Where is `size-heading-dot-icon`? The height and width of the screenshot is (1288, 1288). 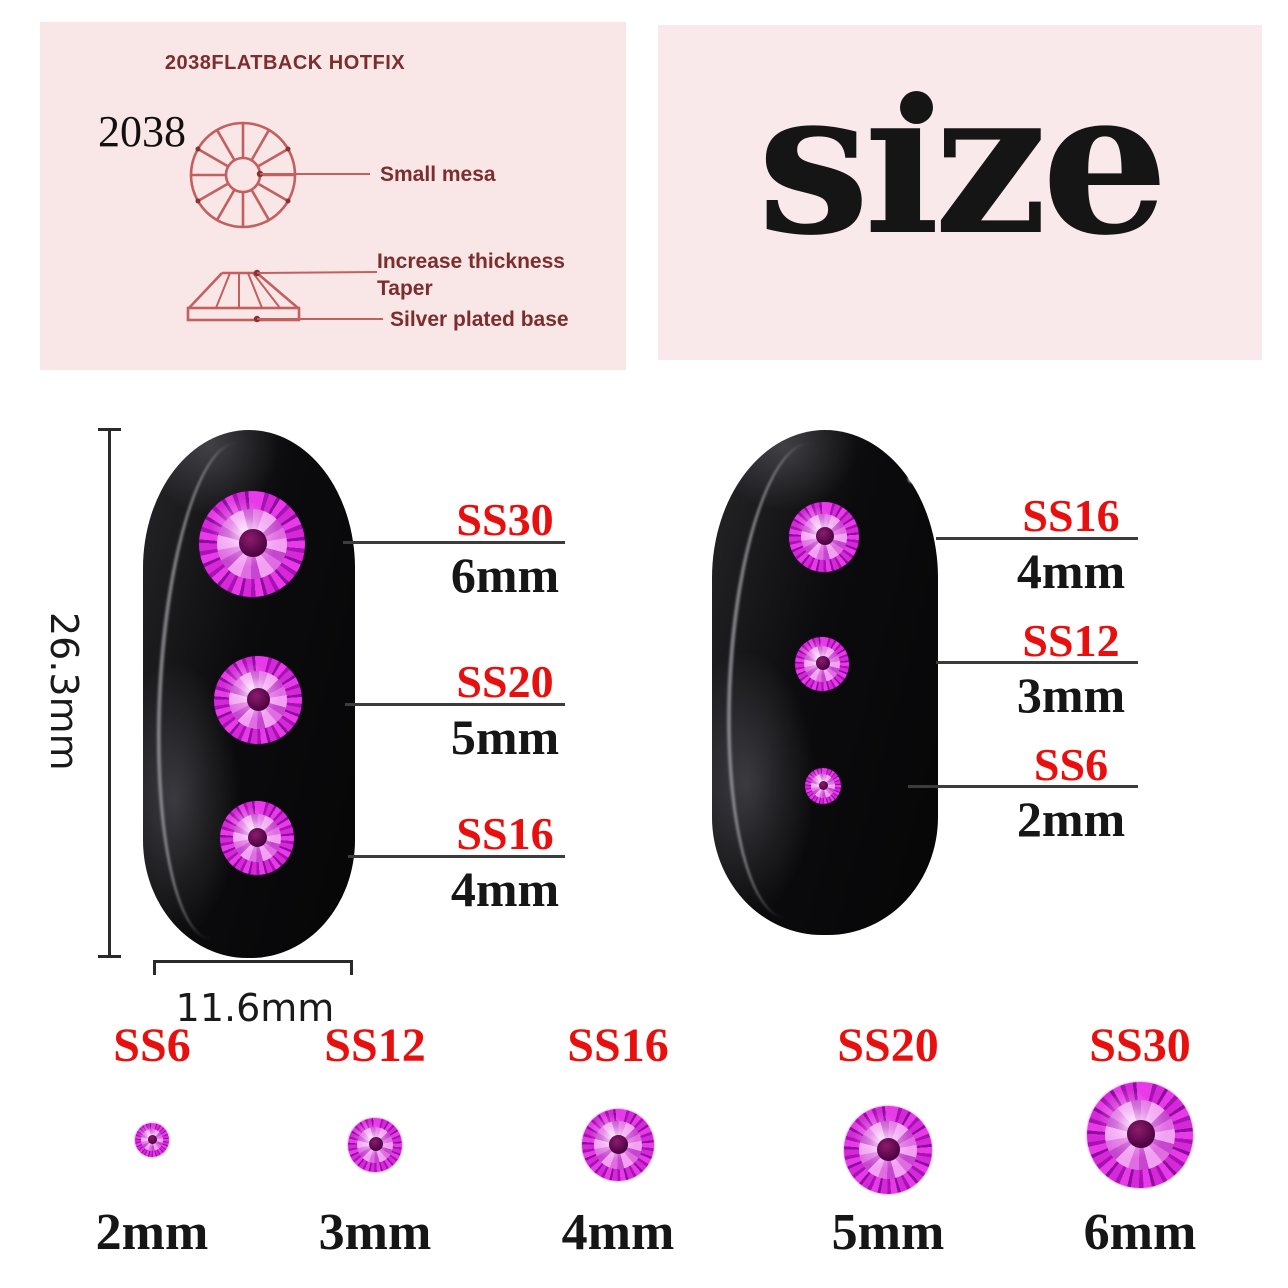
size-heading-dot-icon is located at coordinates (916, 107).